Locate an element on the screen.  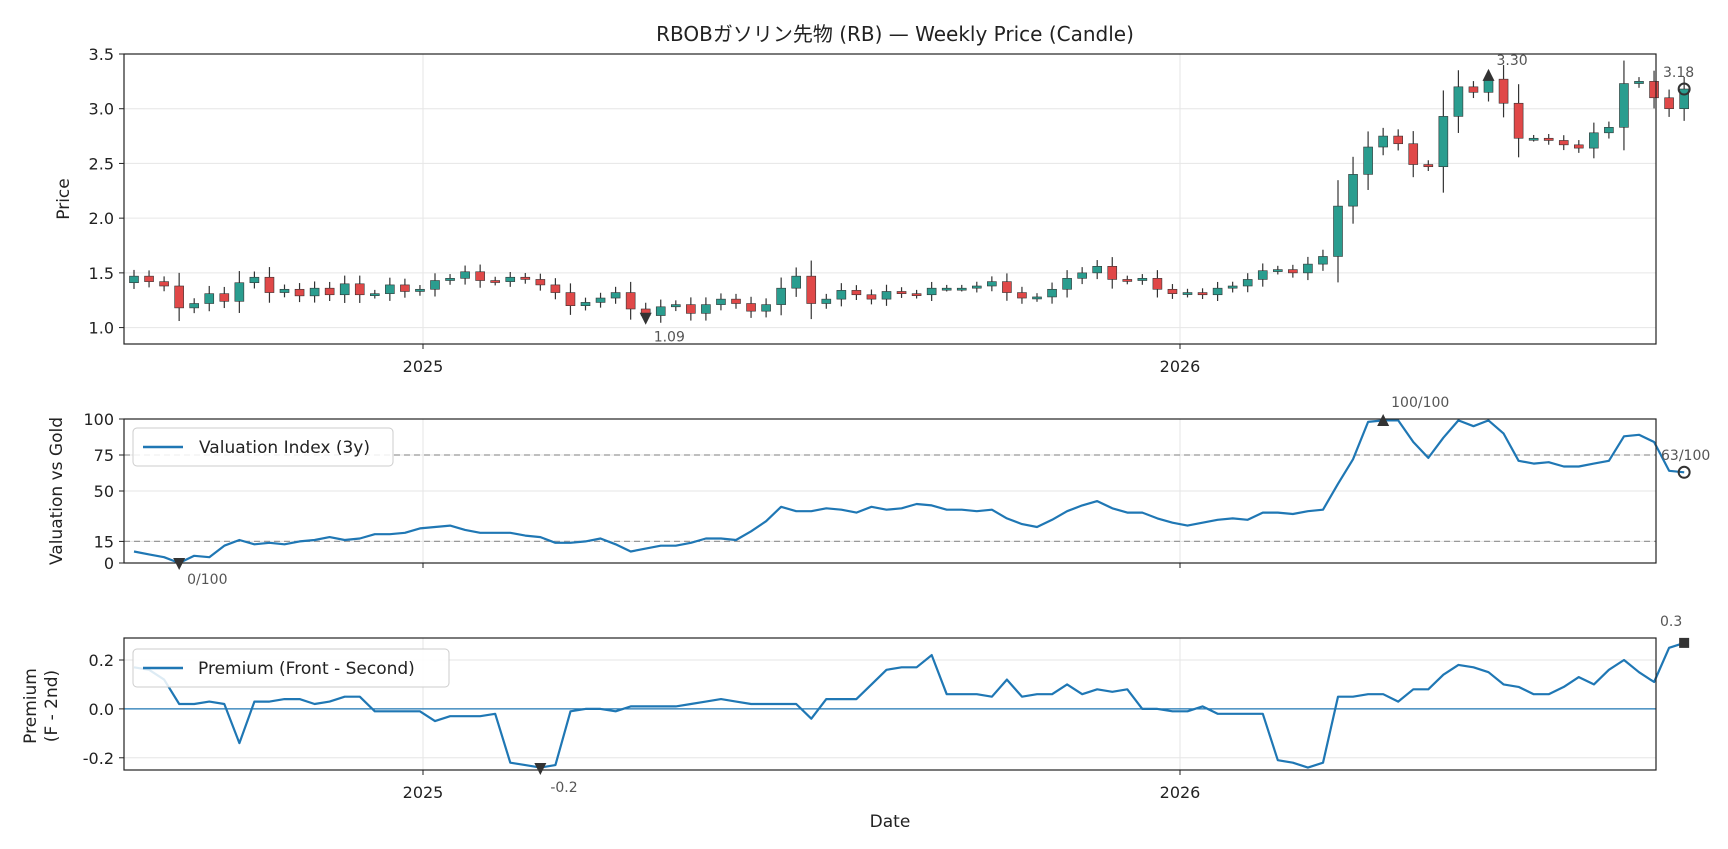
price-y-ticks: 1.0 1.5 2.0 2.5 3.0 3.5 is located at coordinates (106, 191).